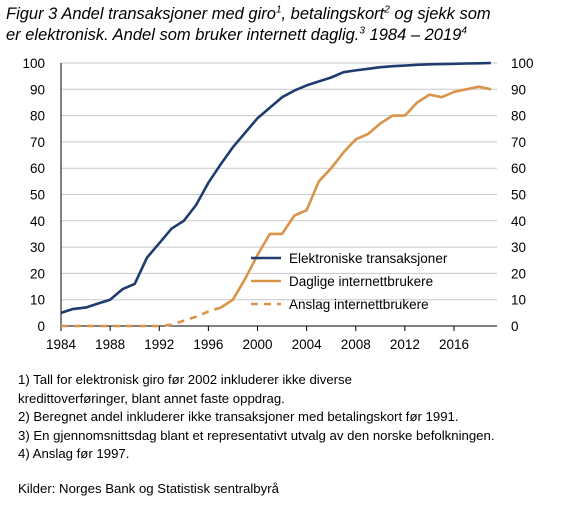 This screenshot has height=511, width=571. Describe the element at coordinates (518, 168) in the screenshot. I see `y-tick-label-right: 60` at that location.